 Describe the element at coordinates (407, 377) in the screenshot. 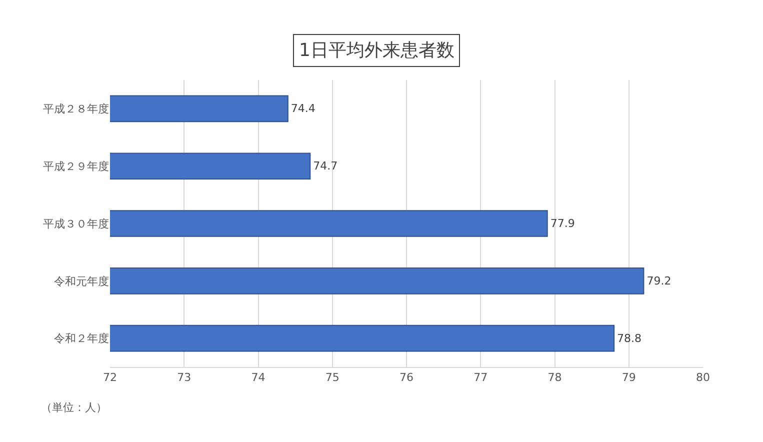

I see `x-tick-label: 76` at that location.